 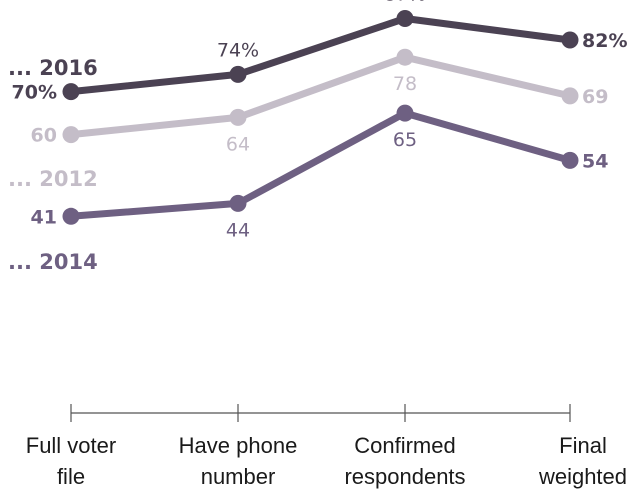 I want to click on data-label: 64, so click(x=238, y=144).